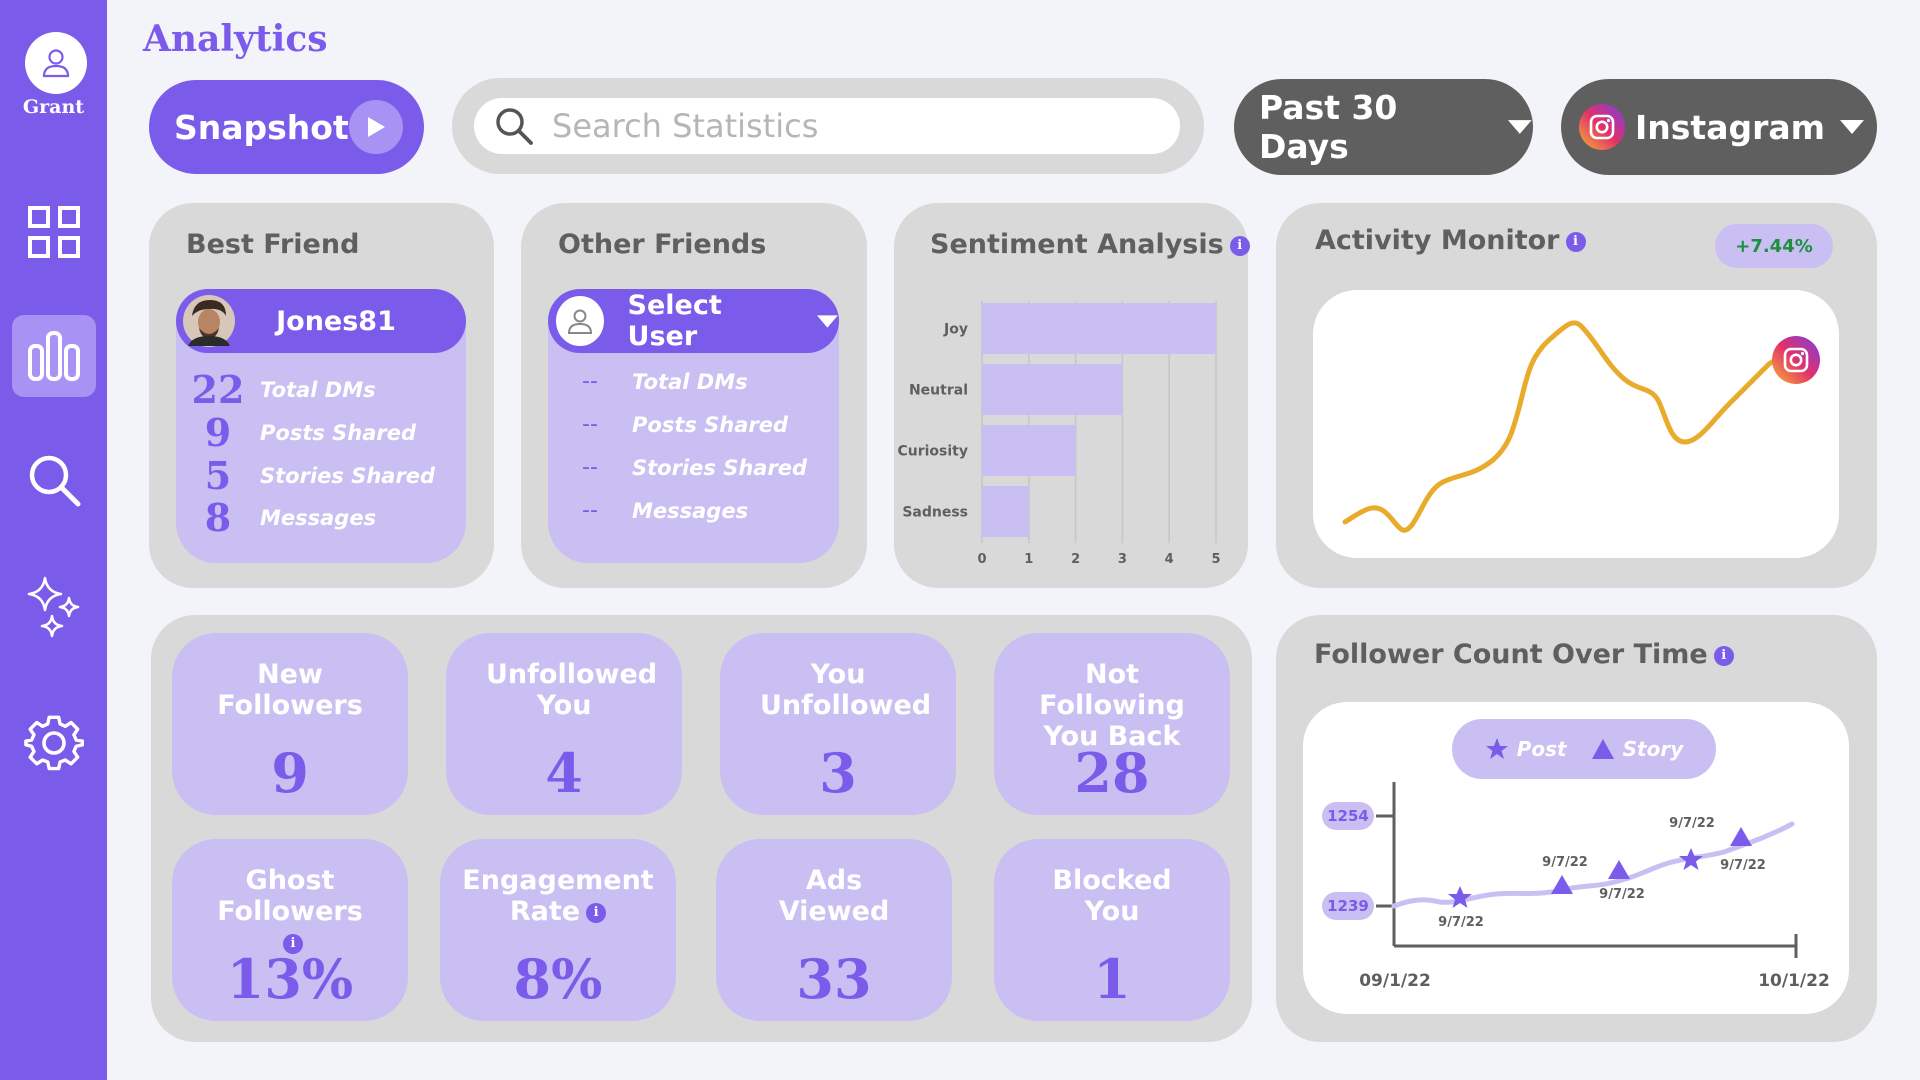 The width and height of the screenshot is (1920, 1080). I want to click on tile-blocked-you: Blocked You 1, so click(1112, 930).